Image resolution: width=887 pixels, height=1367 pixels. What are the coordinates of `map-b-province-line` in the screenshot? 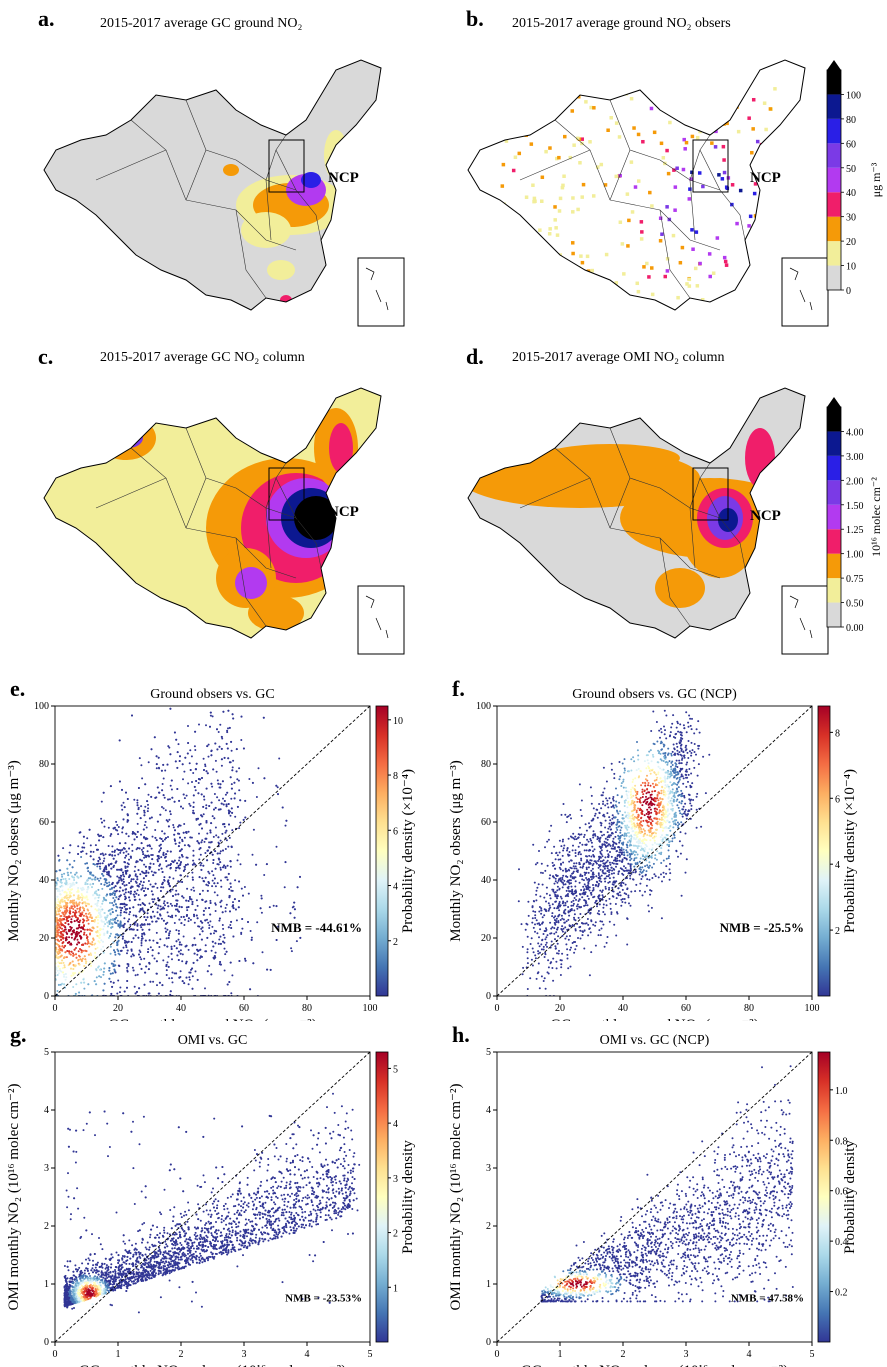 It's located at (732, 215).